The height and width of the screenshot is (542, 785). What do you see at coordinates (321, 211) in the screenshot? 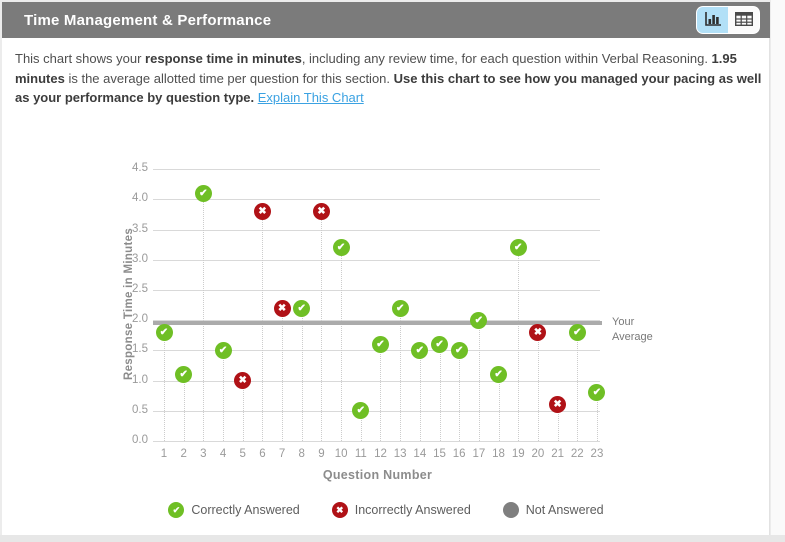
I see `data-point-q9-incorrect: ✖` at bounding box center [321, 211].